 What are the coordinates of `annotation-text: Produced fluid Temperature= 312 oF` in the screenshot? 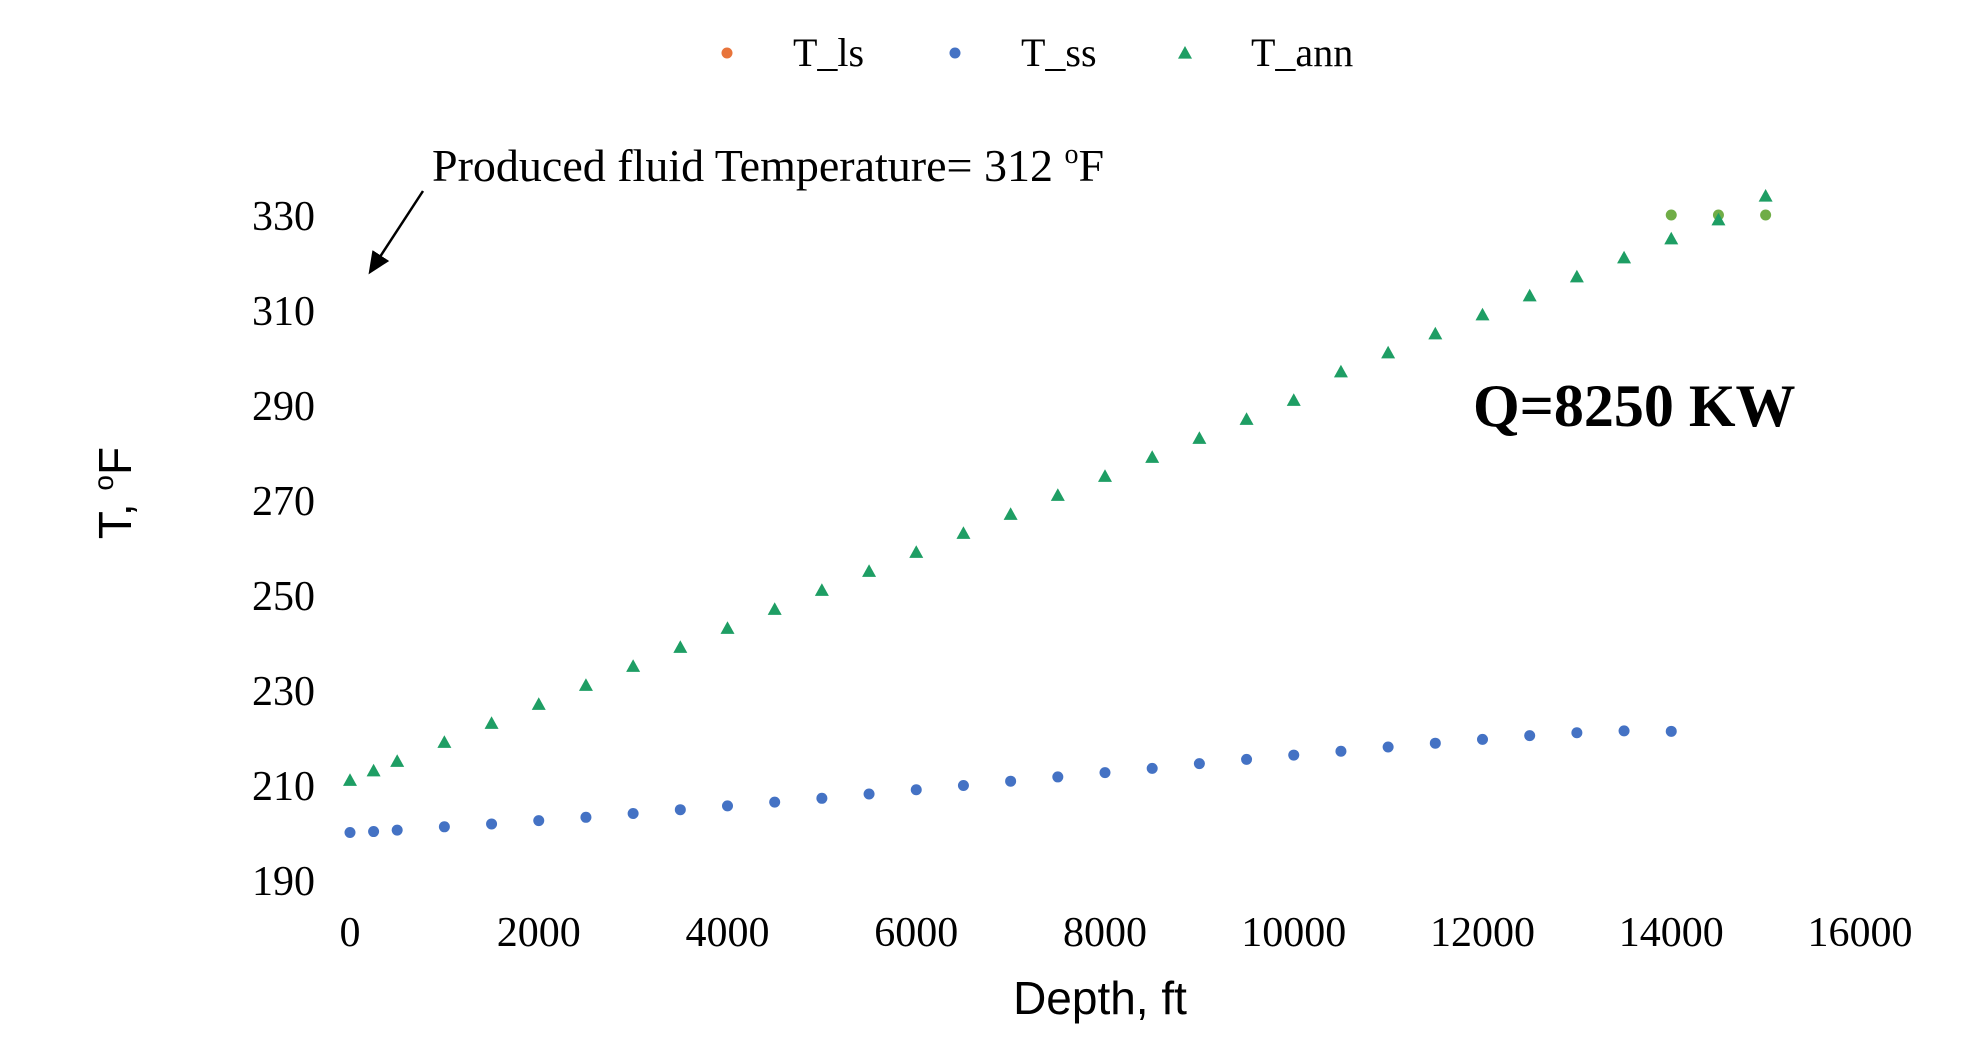 It's located at (768, 165).